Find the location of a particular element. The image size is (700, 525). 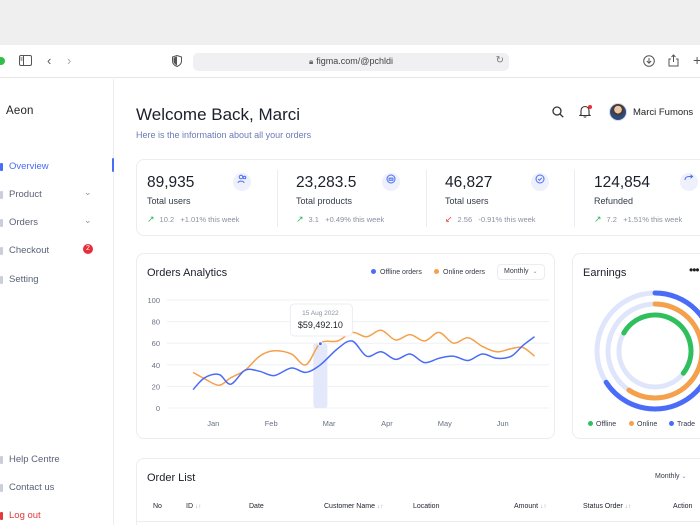

table-header-divider is located at coordinates (418, 521).